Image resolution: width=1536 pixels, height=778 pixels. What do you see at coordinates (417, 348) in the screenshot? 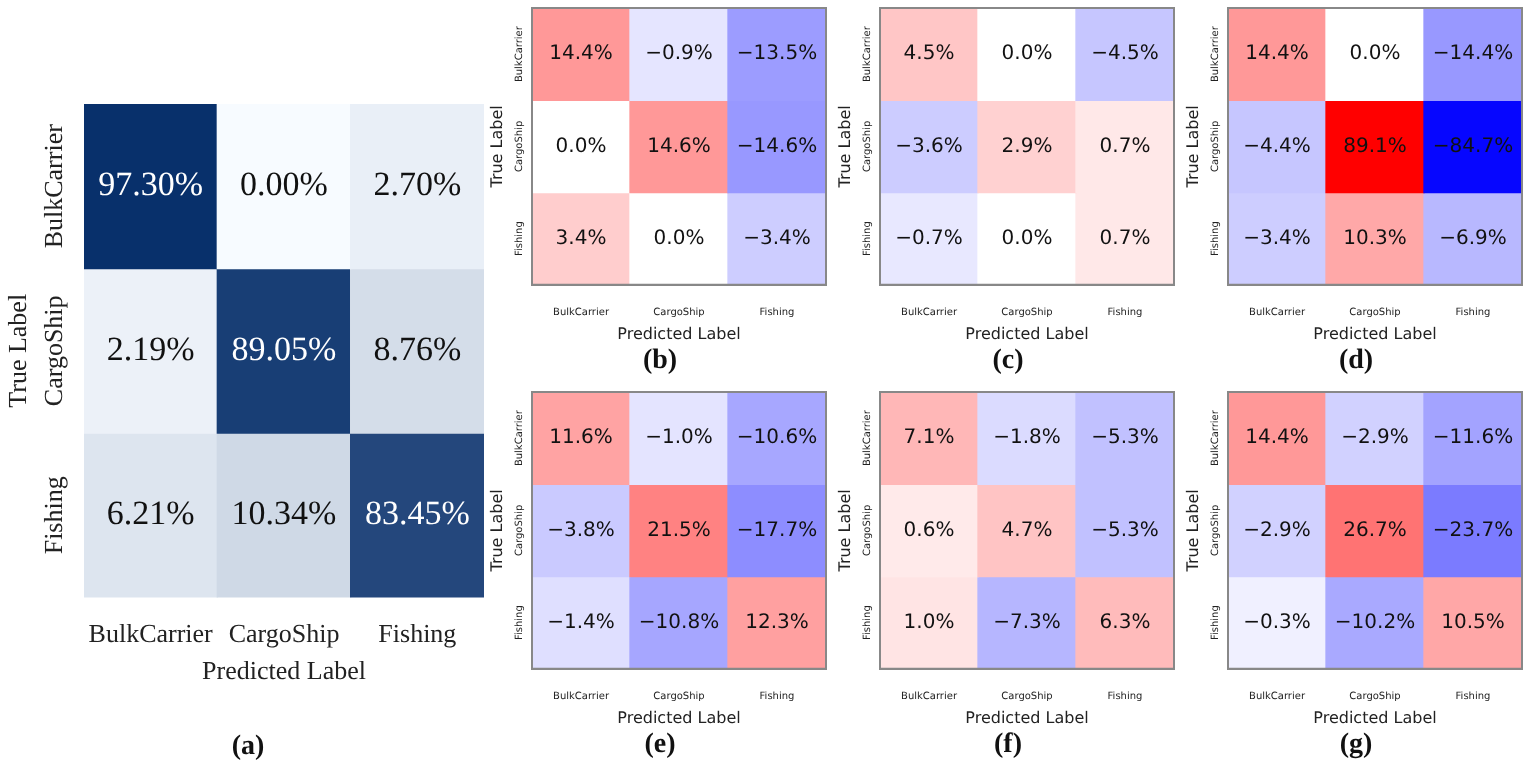
I see `data-label: 8.76%` at bounding box center [417, 348].